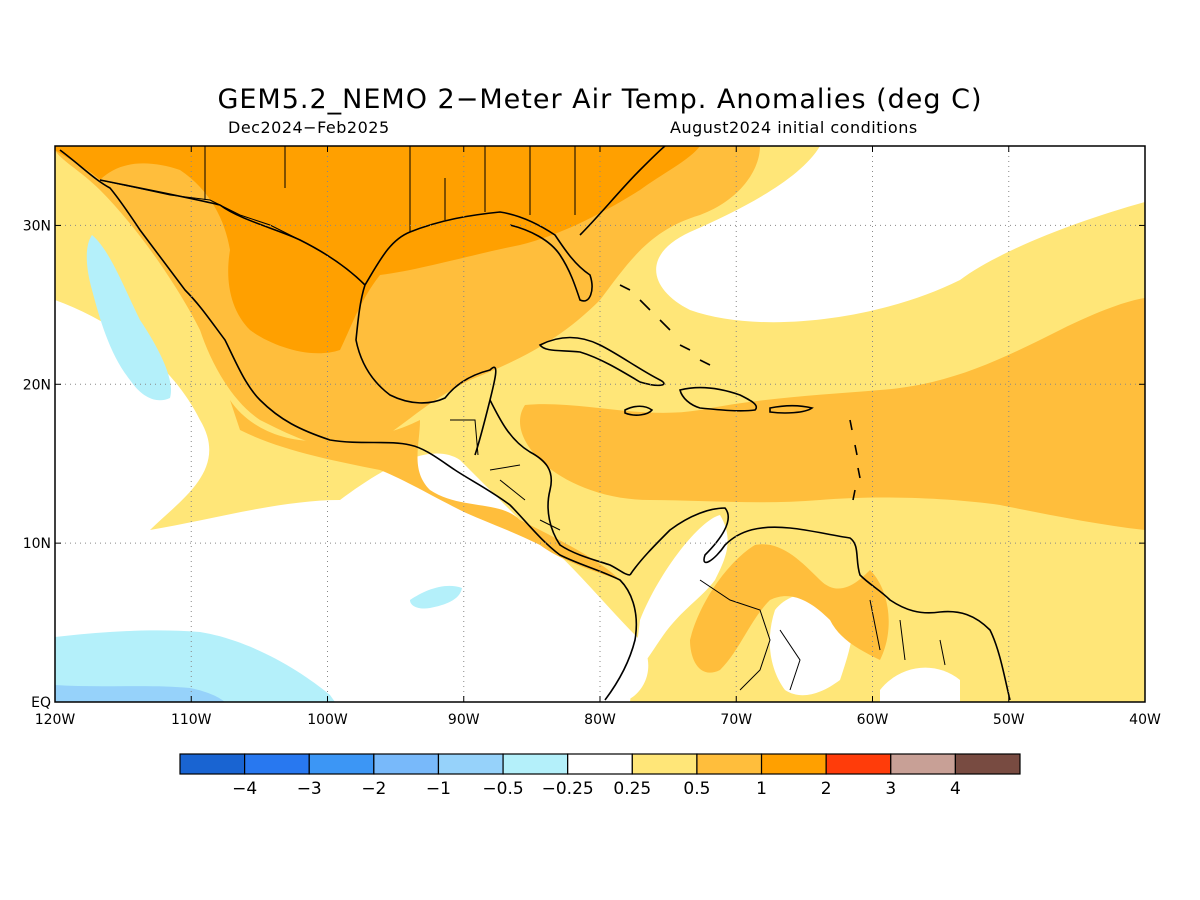 This screenshot has height=900, width=1200. What do you see at coordinates (37, 544) in the screenshot?
I see `y-tick-label: 10N` at bounding box center [37, 544].